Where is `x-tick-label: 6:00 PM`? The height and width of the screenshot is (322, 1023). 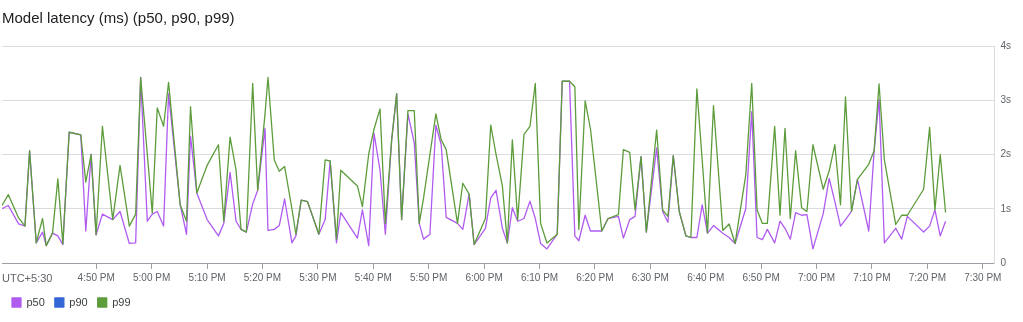 x-tick-label: 6:00 PM is located at coordinates (484, 277).